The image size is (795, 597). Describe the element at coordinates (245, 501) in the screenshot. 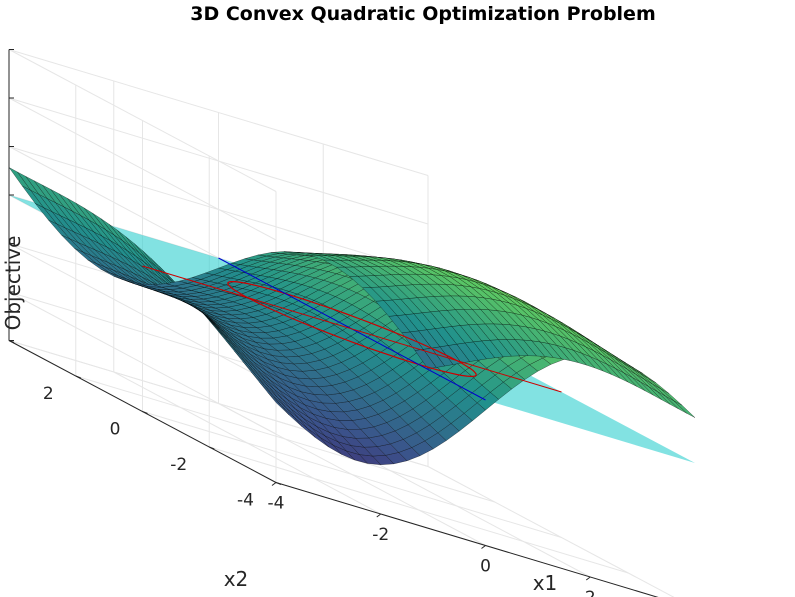

I see `y-tick-label: -4` at that location.